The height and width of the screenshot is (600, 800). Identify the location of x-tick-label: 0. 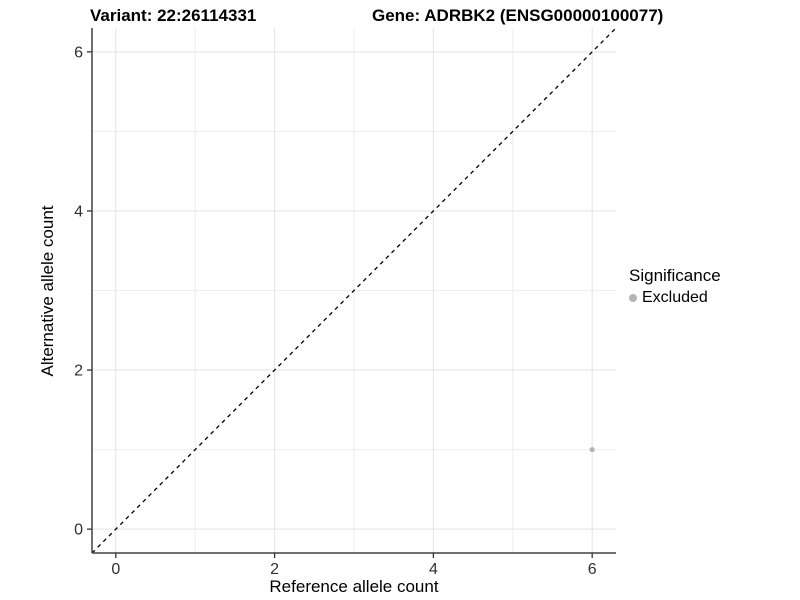
(115, 569).